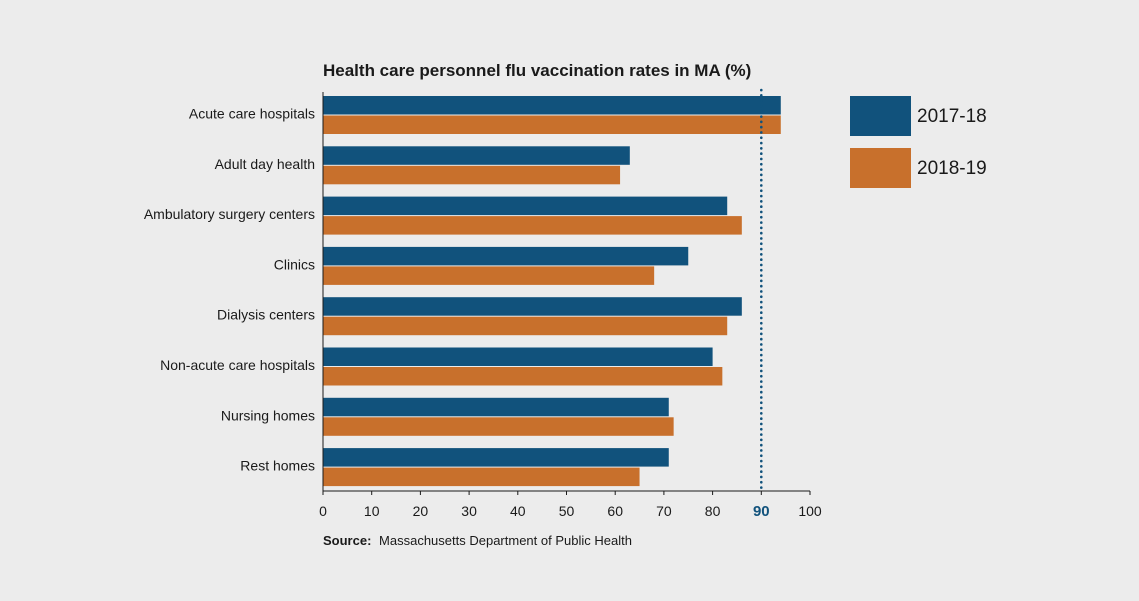 Image resolution: width=1139 pixels, height=601 pixels. I want to click on x-tick-label: 40, so click(518, 511).